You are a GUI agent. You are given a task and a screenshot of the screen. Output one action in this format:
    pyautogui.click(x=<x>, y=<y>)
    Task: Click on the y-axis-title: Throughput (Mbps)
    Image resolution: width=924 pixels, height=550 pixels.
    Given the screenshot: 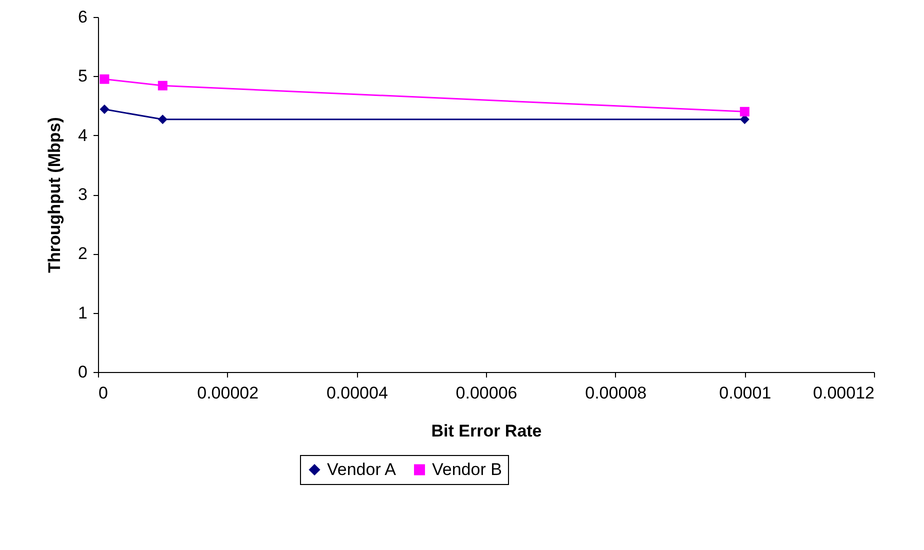 What is the action you would take?
    pyautogui.click(x=54, y=195)
    